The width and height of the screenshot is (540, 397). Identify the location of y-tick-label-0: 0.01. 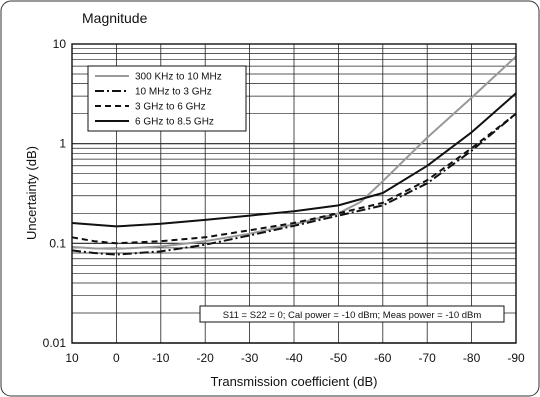
(55, 343).